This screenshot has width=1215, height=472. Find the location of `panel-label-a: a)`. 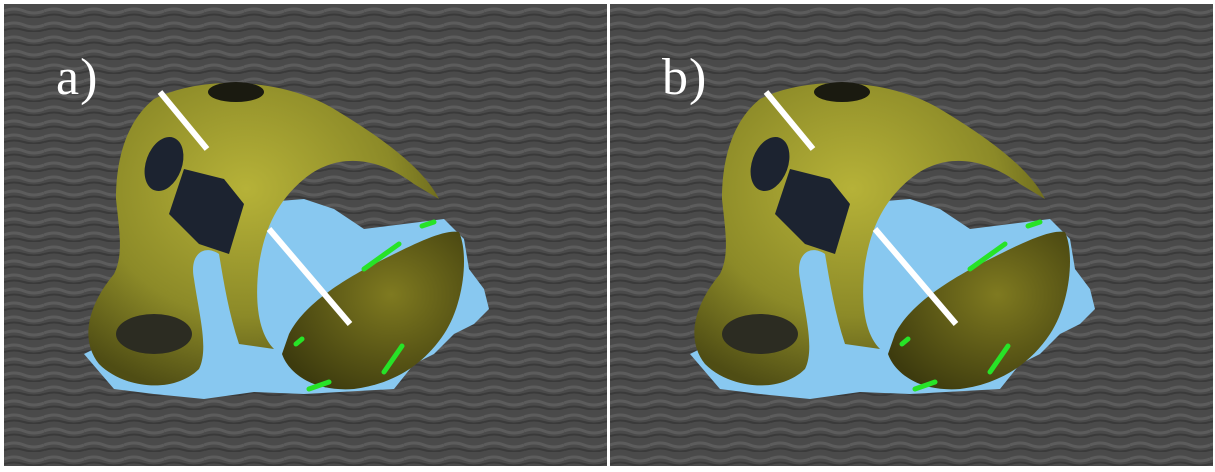

panel-label-a: a) is located at coordinates (77, 77).